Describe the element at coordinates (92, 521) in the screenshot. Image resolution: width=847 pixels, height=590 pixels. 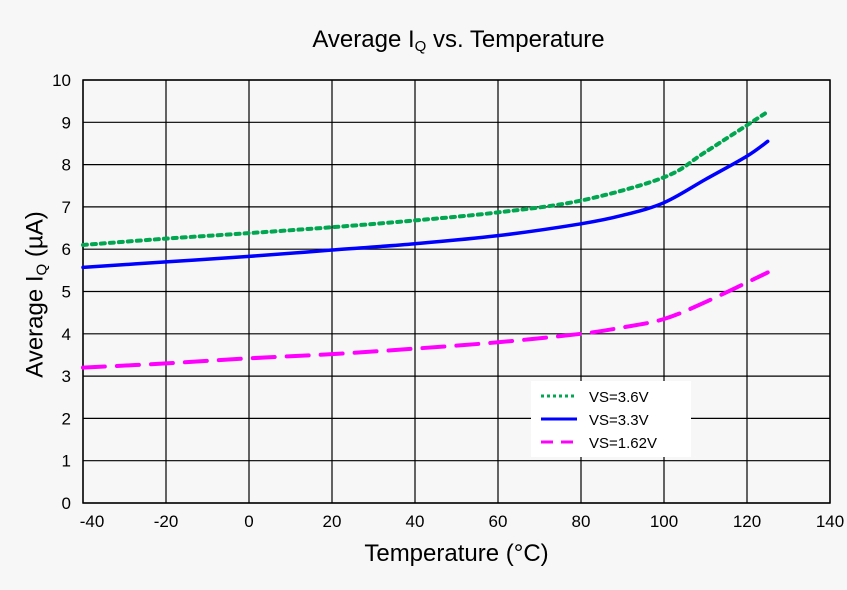
I see `x-tick-label: -40` at that location.